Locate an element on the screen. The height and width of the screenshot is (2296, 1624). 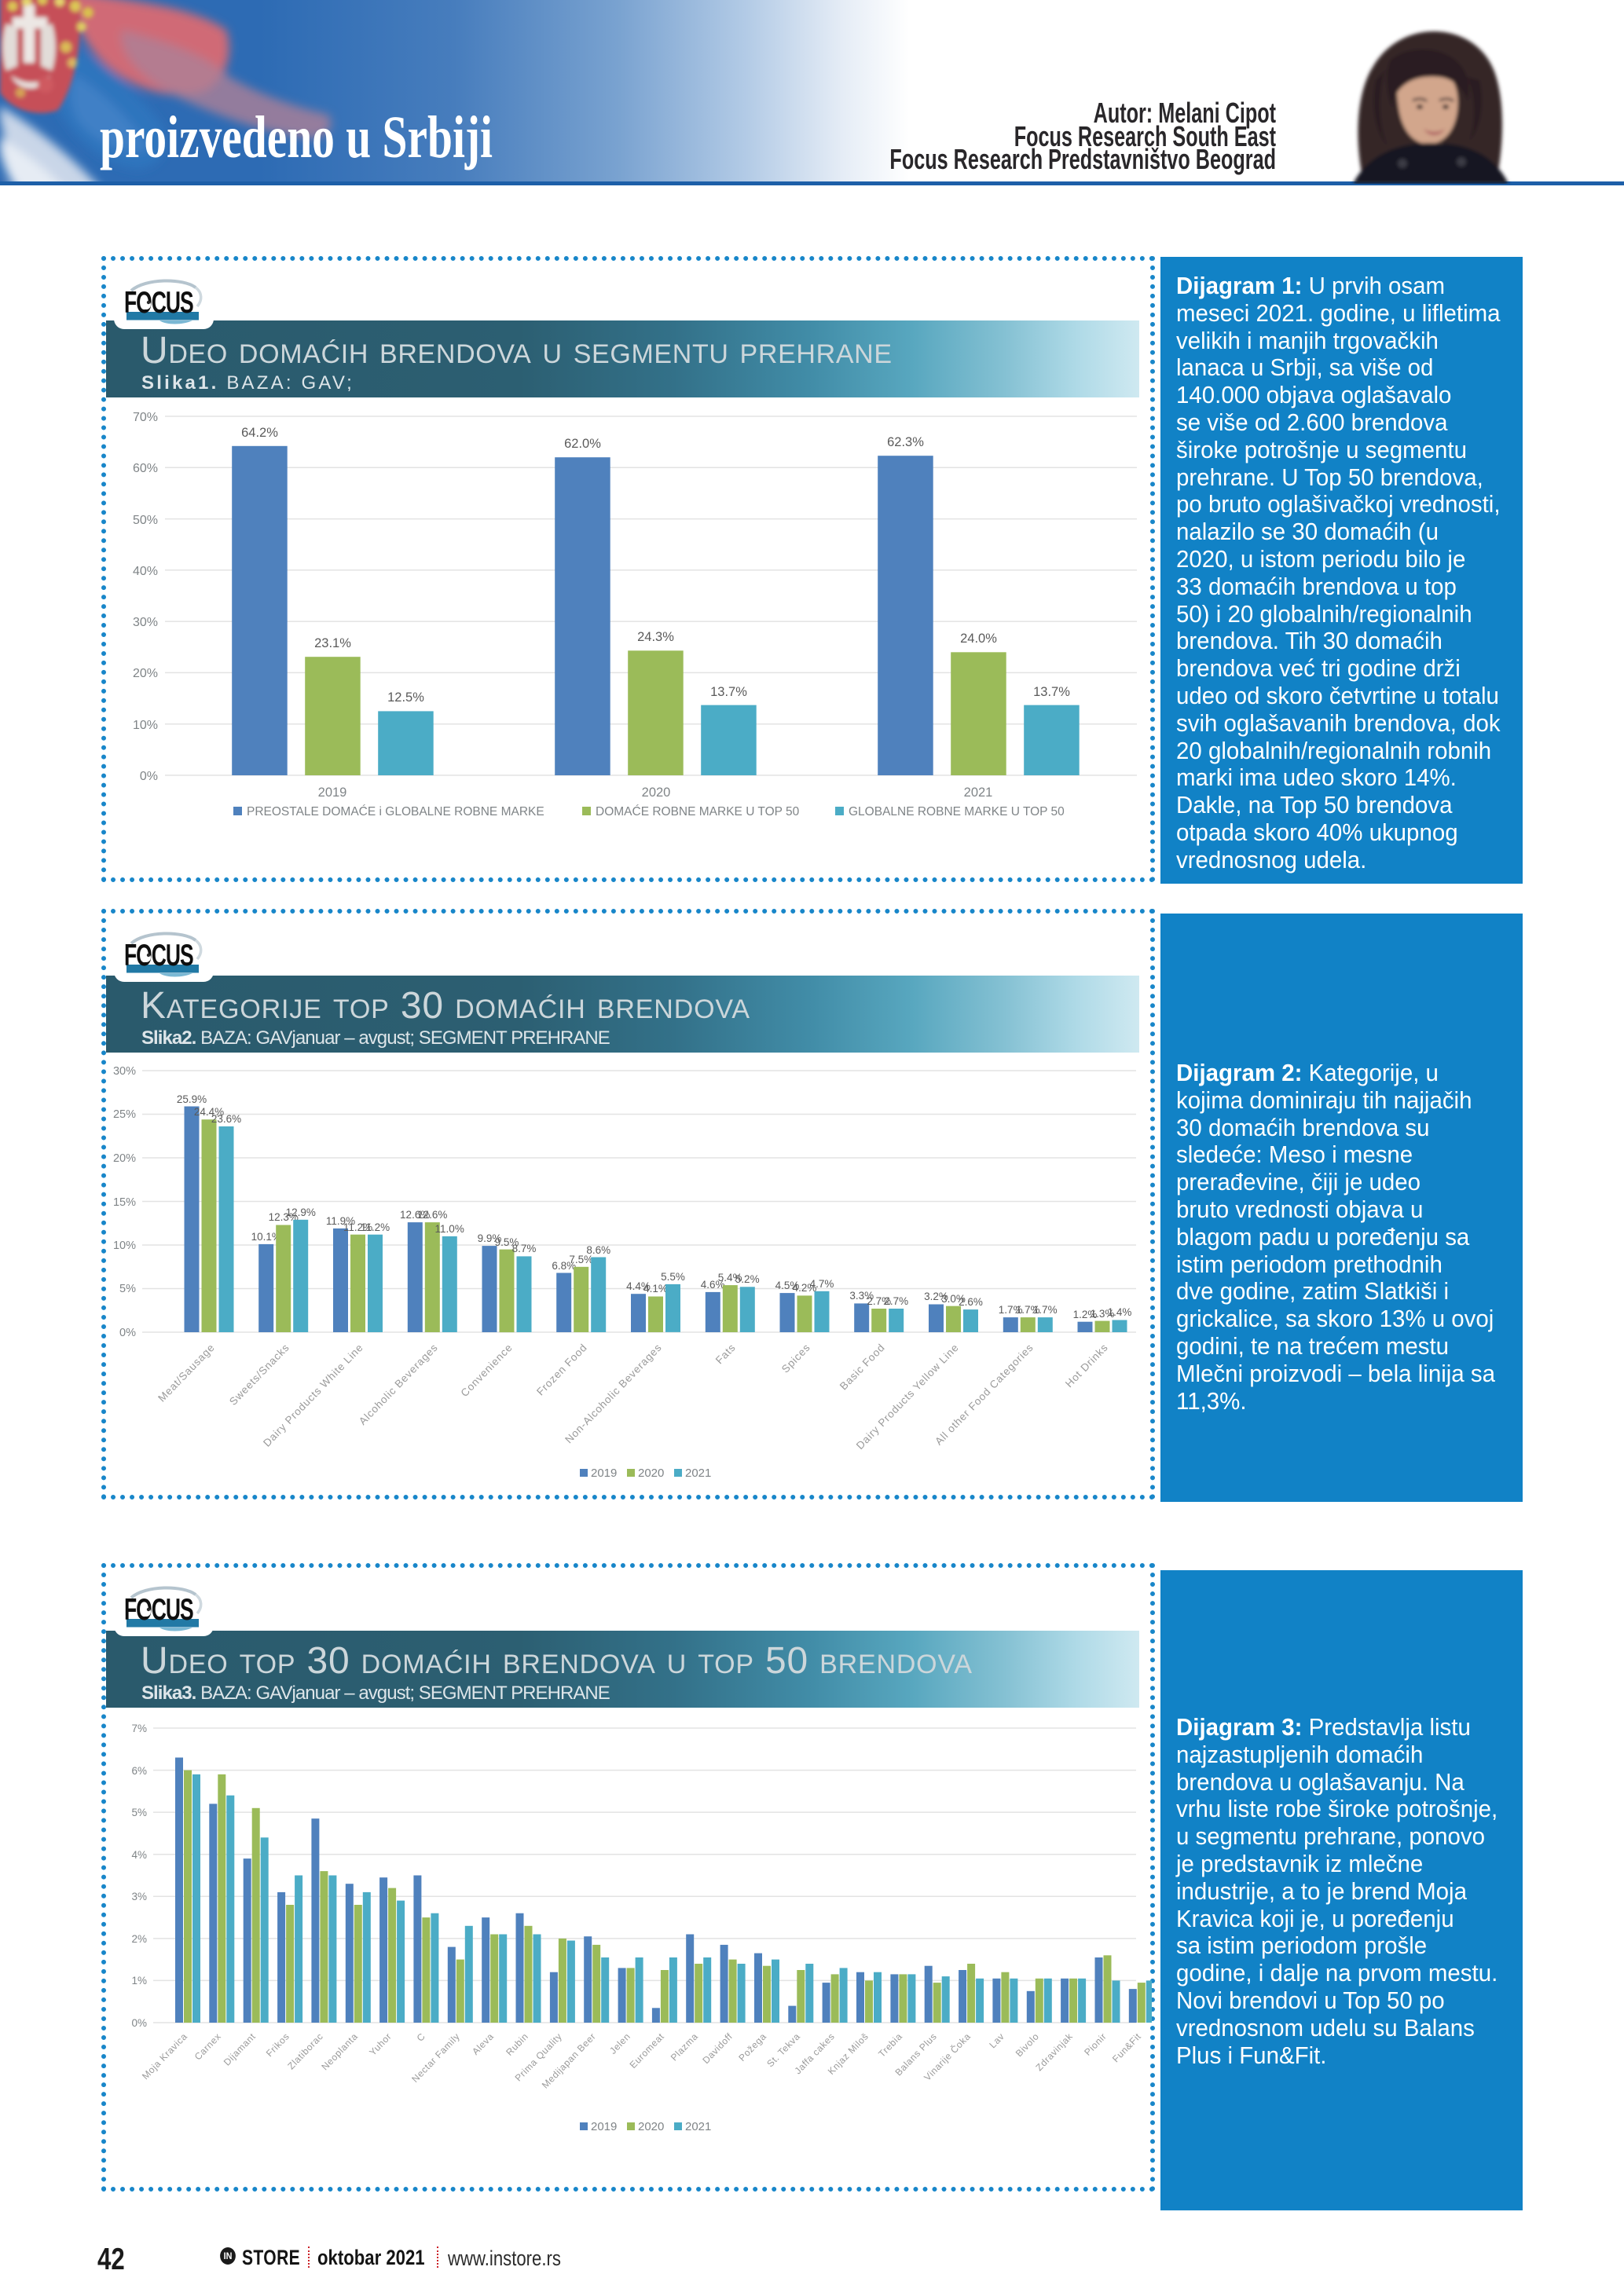
svg-text: 62.3% is located at coordinates (906, 442).